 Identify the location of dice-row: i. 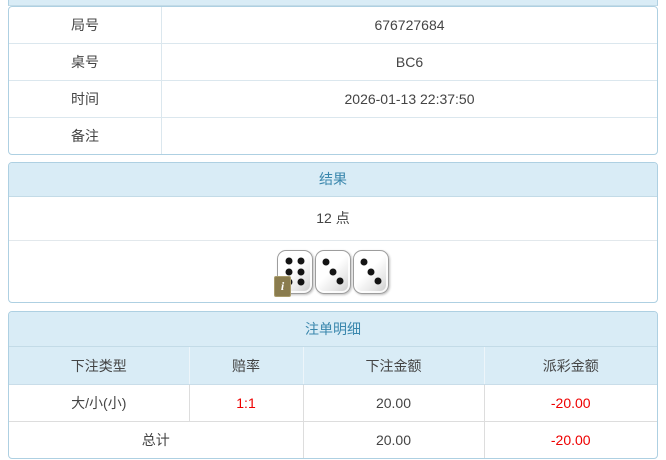
(333, 271).